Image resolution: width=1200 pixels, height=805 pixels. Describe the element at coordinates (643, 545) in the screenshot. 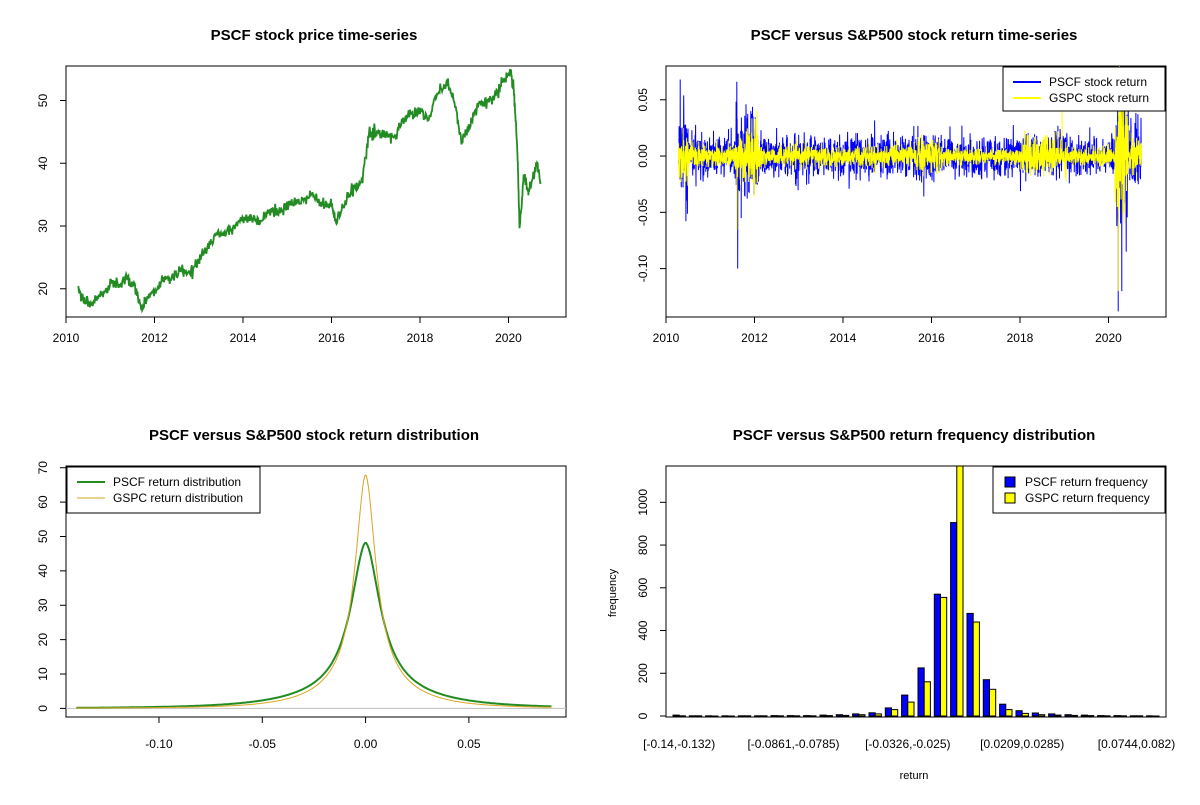

I see `histogram-y-tick-label: 800` at that location.